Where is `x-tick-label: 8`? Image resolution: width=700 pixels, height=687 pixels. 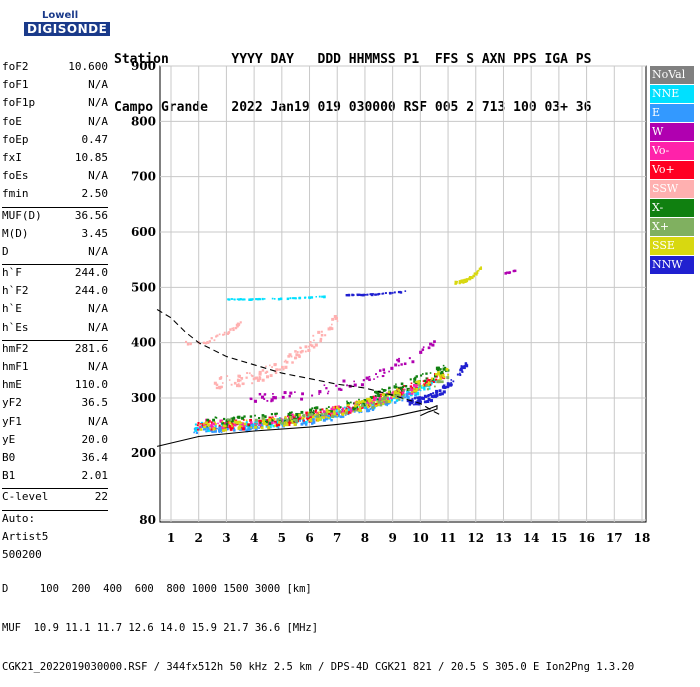
x-tick-label: 8 is located at coordinates (365, 538).